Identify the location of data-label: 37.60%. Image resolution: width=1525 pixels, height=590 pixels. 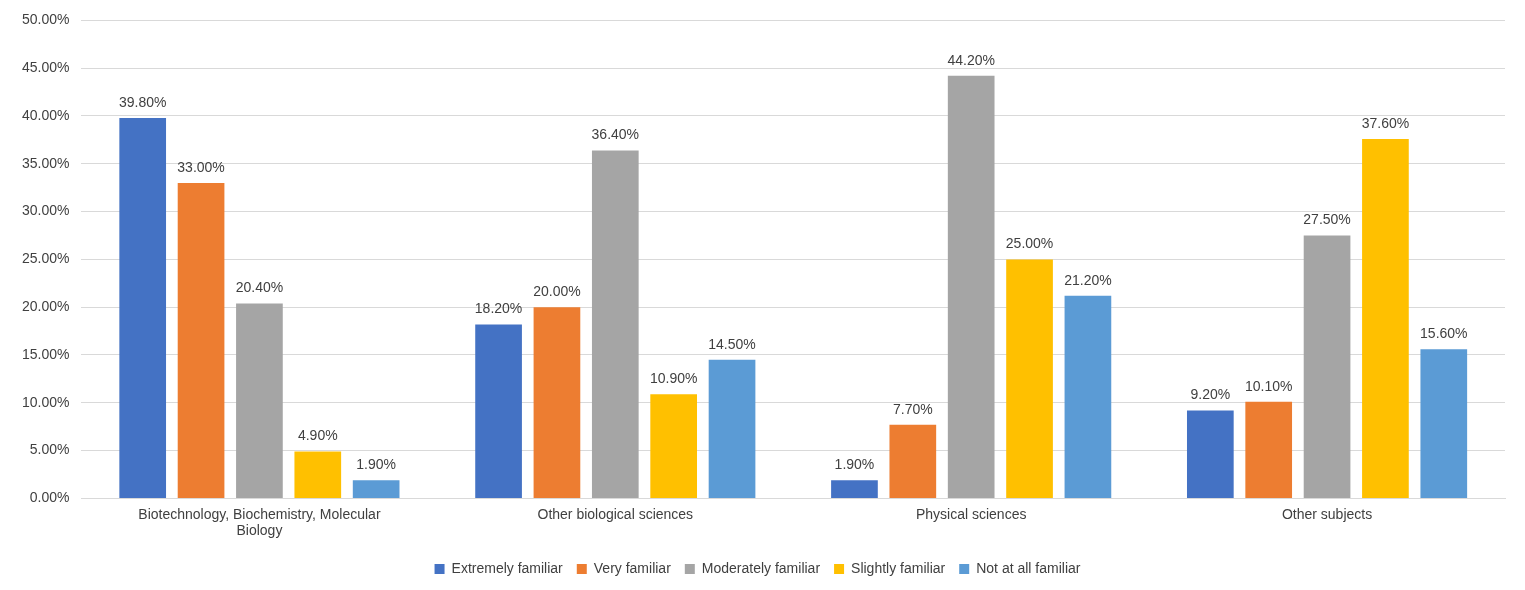
(1385, 122).